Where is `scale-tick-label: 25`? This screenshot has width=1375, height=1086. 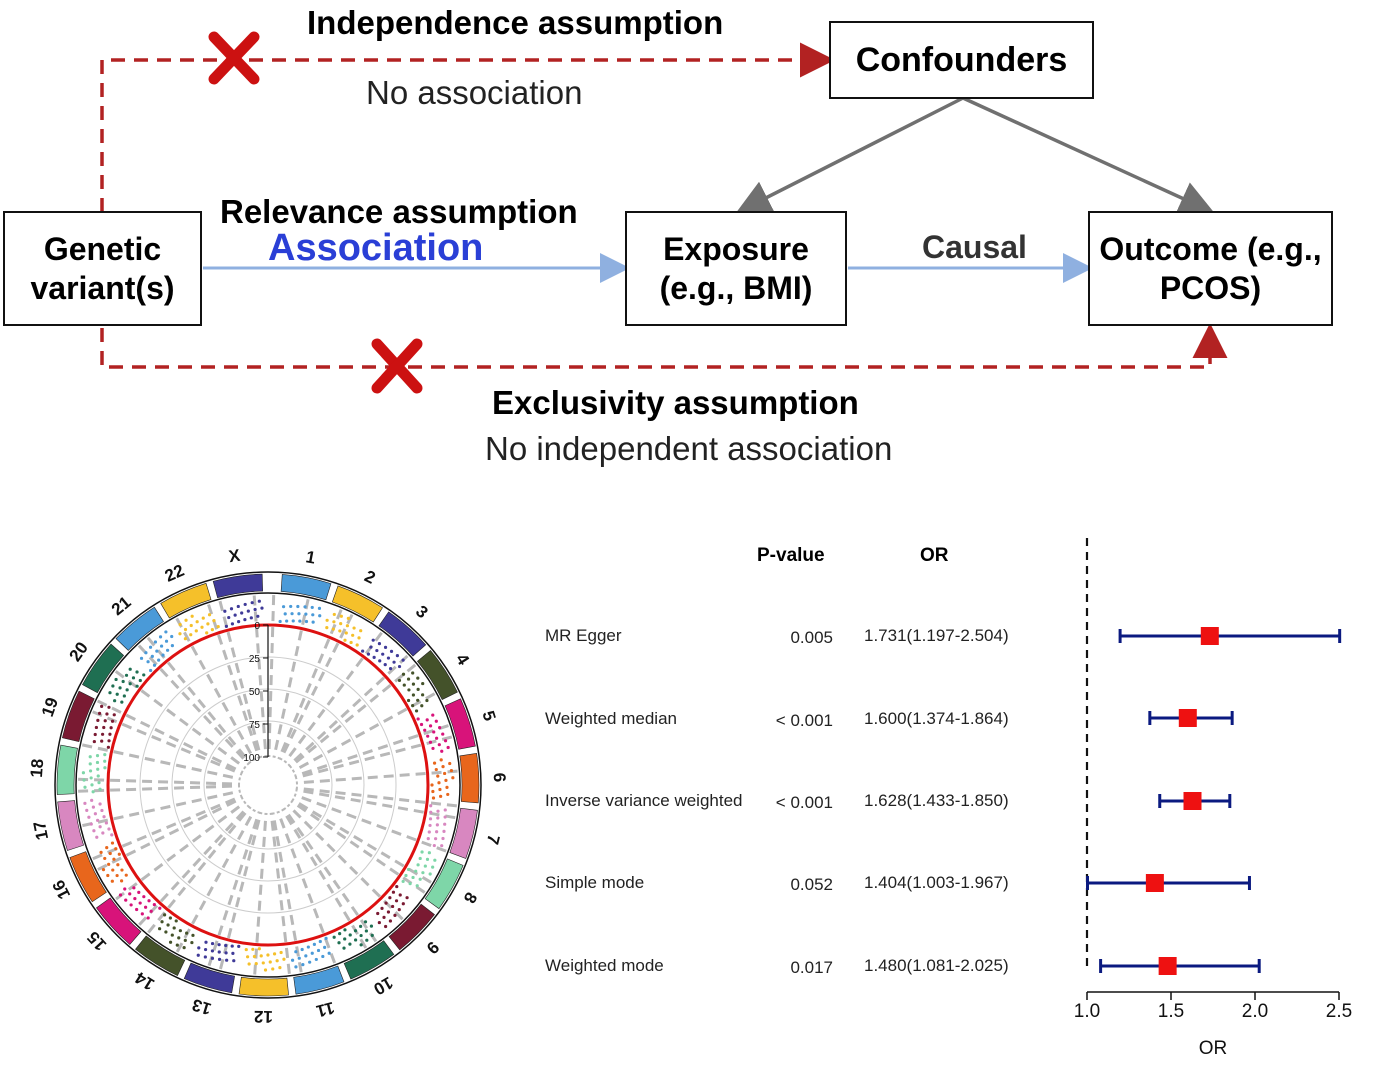 scale-tick-label: 25 is located at coordinates (255, 659).